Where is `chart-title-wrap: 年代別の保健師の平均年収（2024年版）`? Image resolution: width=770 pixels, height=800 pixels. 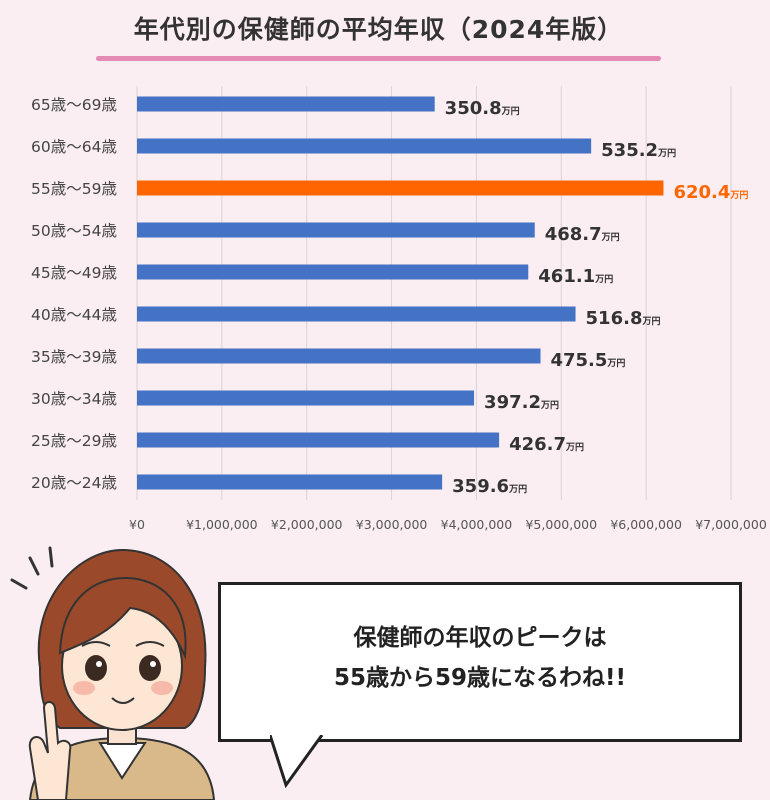 chart-title-wrap: 年代別の保健師の平均年収（2024年版） is located at coordinates (378, 28).